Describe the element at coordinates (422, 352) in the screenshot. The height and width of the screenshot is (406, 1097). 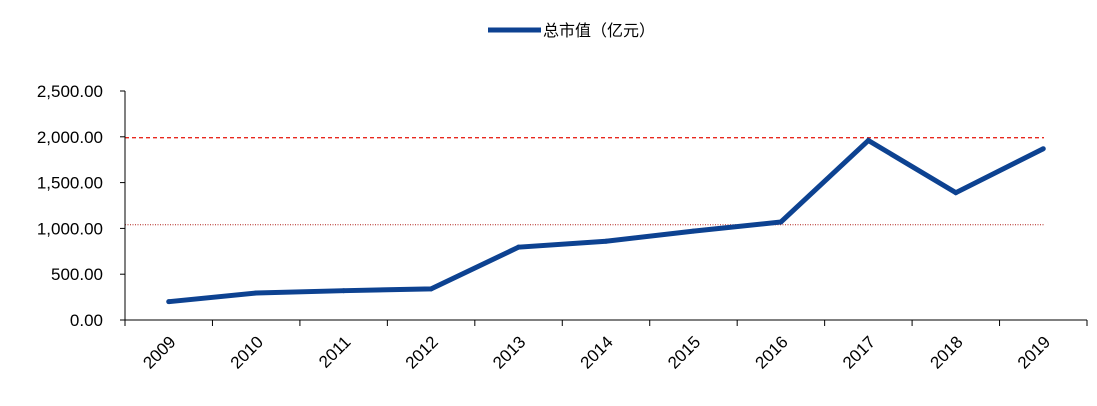
I see `x-tick-label: 2012` at that location.